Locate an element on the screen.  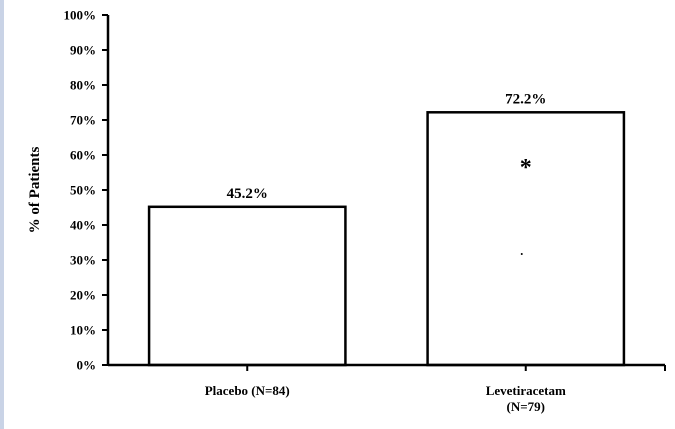
x-tick-label: Placebo (N=84) is located at coordinates (247, 390).